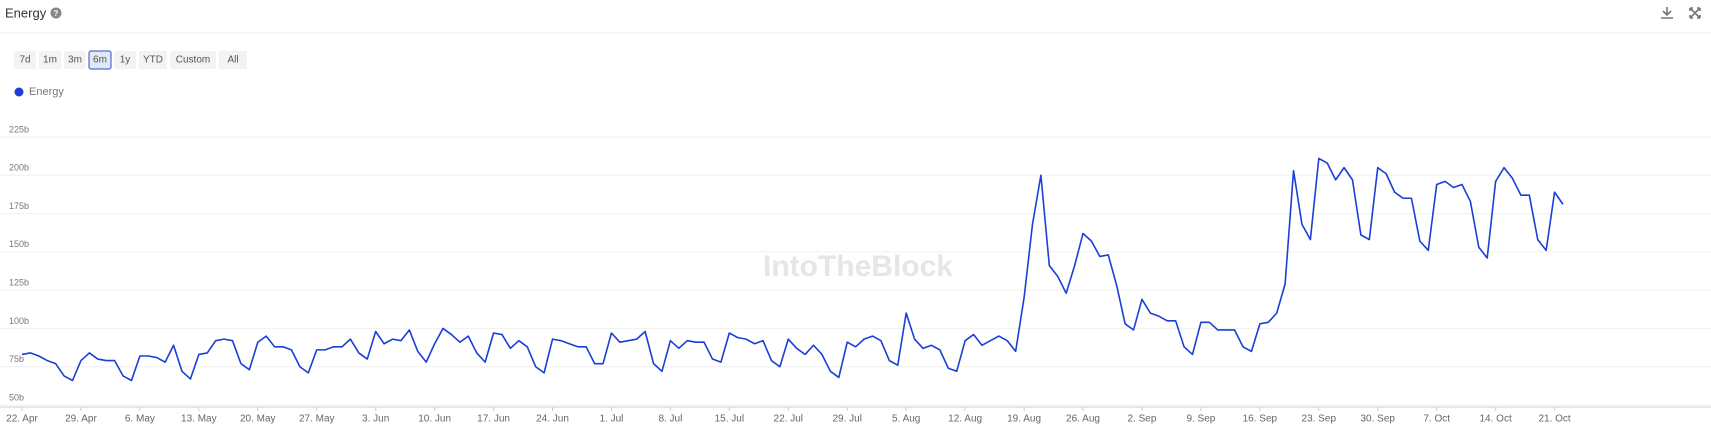  Describe the element at coordinates (493, 419) in the screenshot. I see `x-tick-label: 17. Jun` at that location.